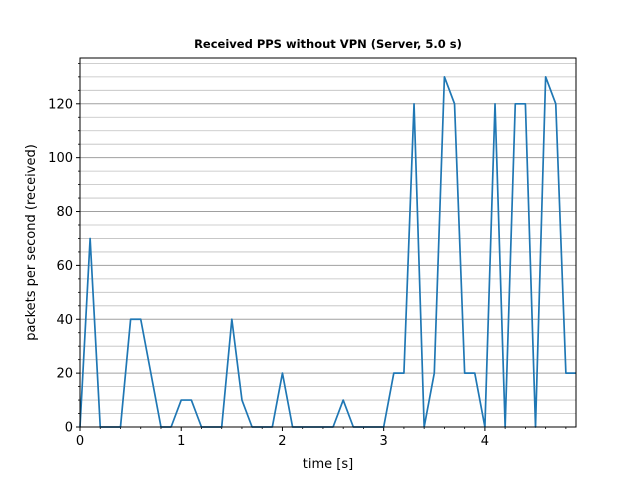  Describe the element at coordinates (60, 158) in the screenshot. I see `y-tick-label: 100` at that location.